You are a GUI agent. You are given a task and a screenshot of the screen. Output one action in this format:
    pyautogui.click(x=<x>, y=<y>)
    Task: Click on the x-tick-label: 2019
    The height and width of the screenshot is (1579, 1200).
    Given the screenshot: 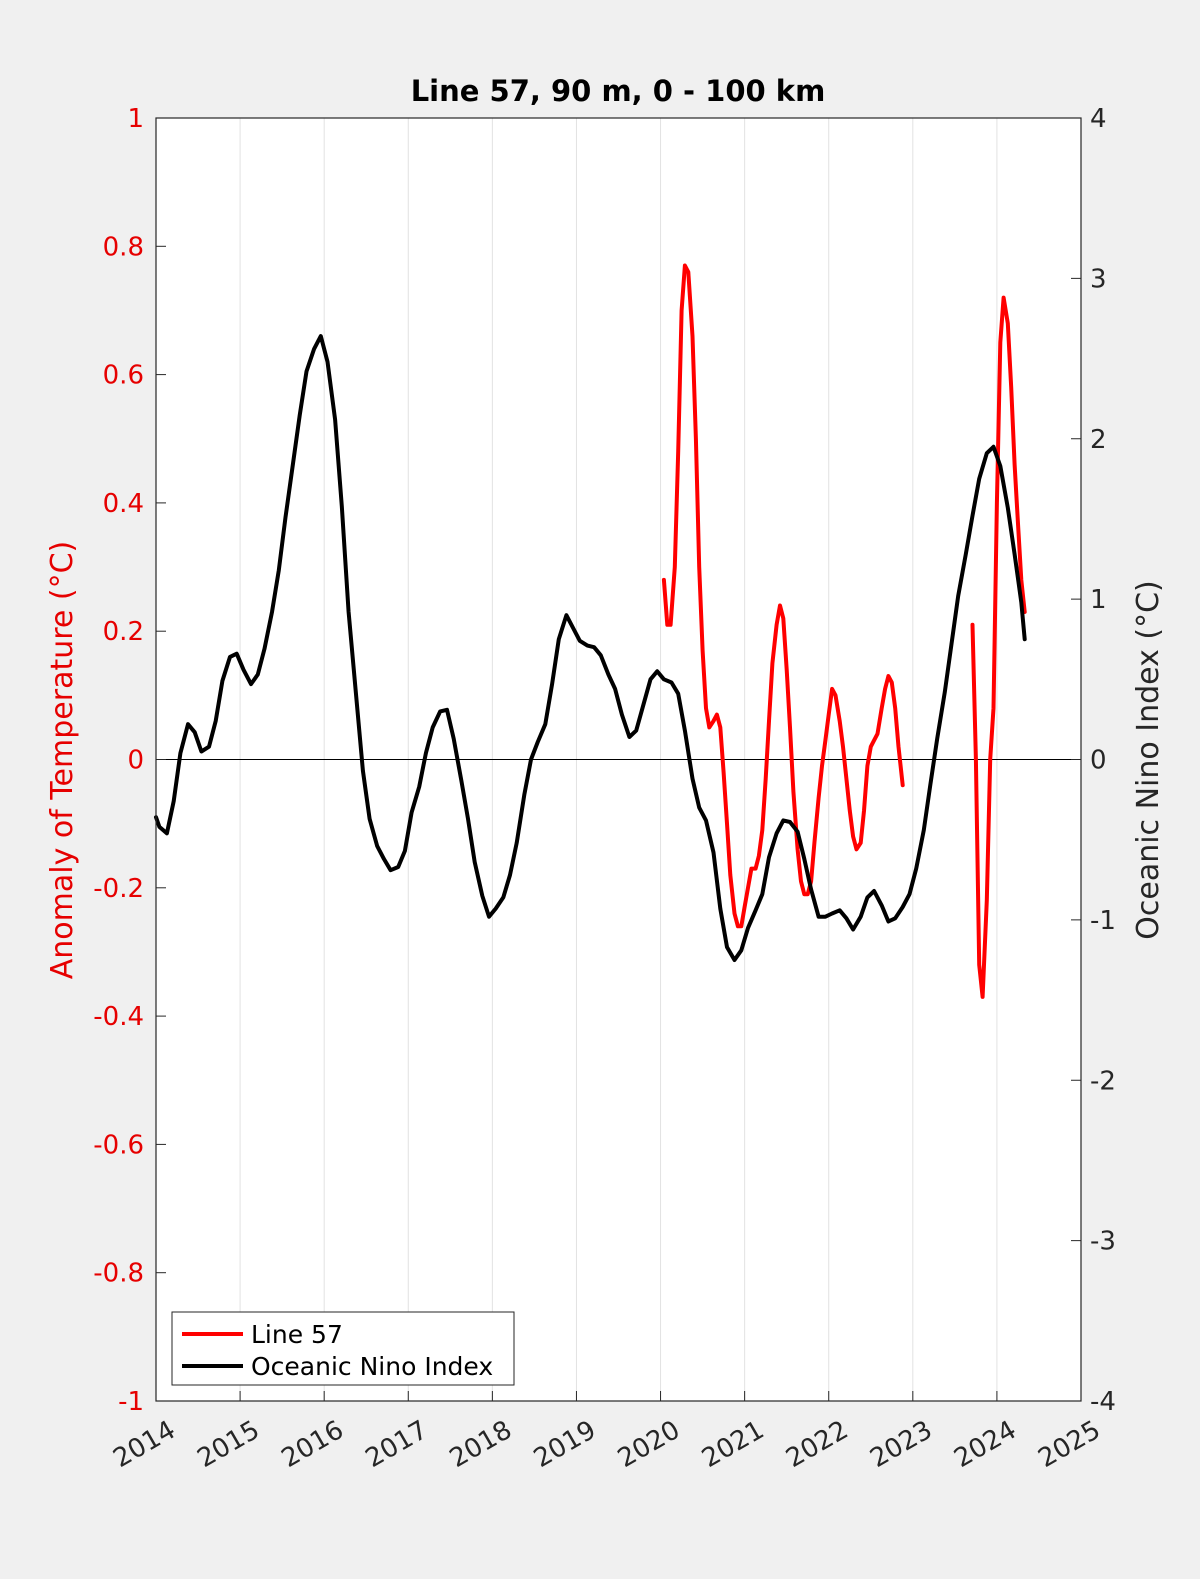 What is the action you would take?
    pyautogui.click(x=565, y=1444)
    